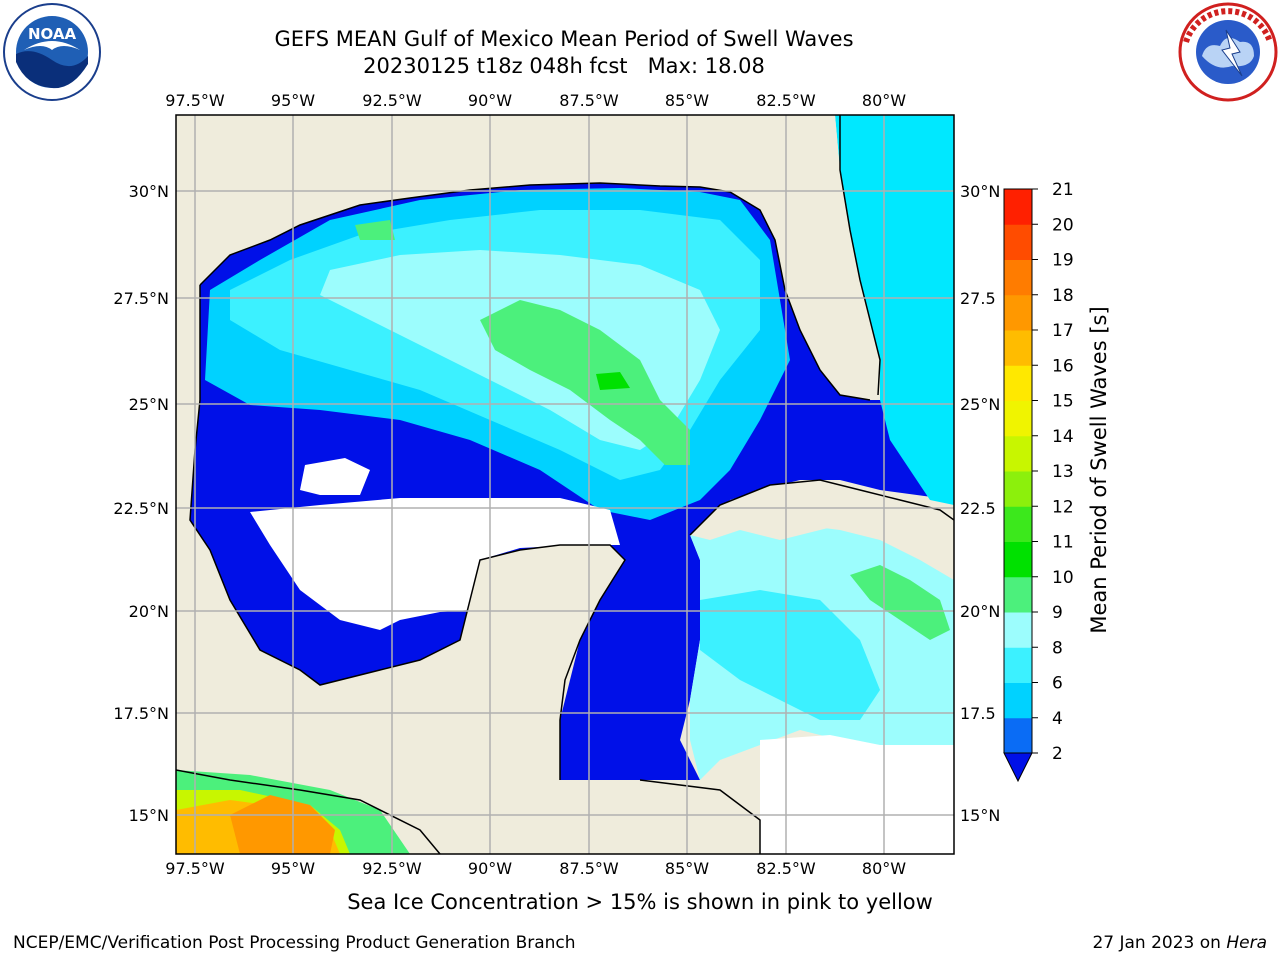 The width and height of the screenshot is (1280, 960). I want to click on swell-core-9s-c, so click(900, 602).